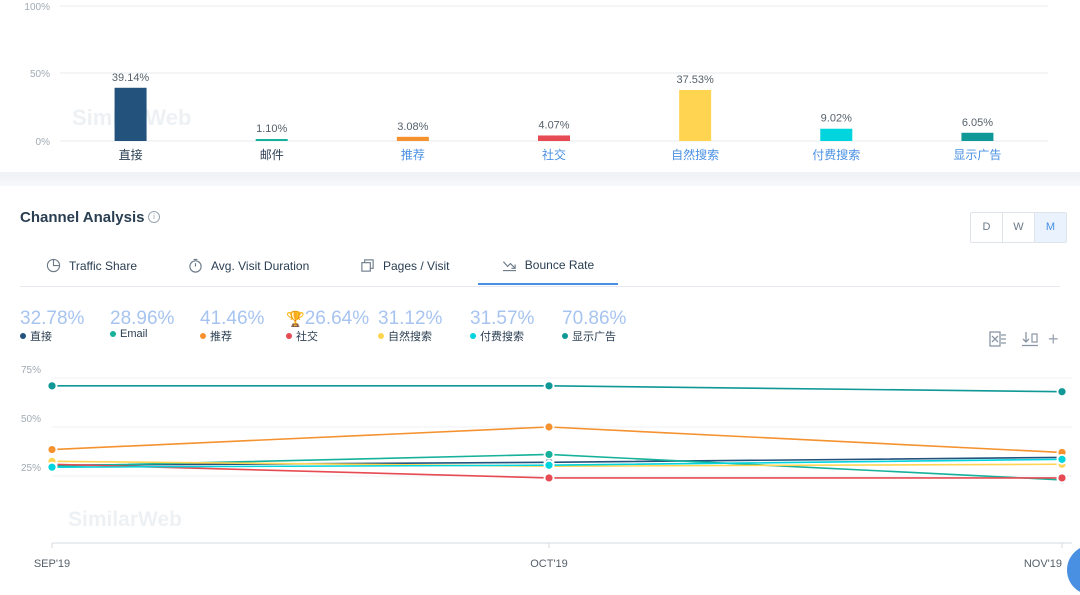  What do you see at coordinates (977, 155) in the screenshot?
I see `bar-category-label: 显示广告` at bounding box center [977, 155].